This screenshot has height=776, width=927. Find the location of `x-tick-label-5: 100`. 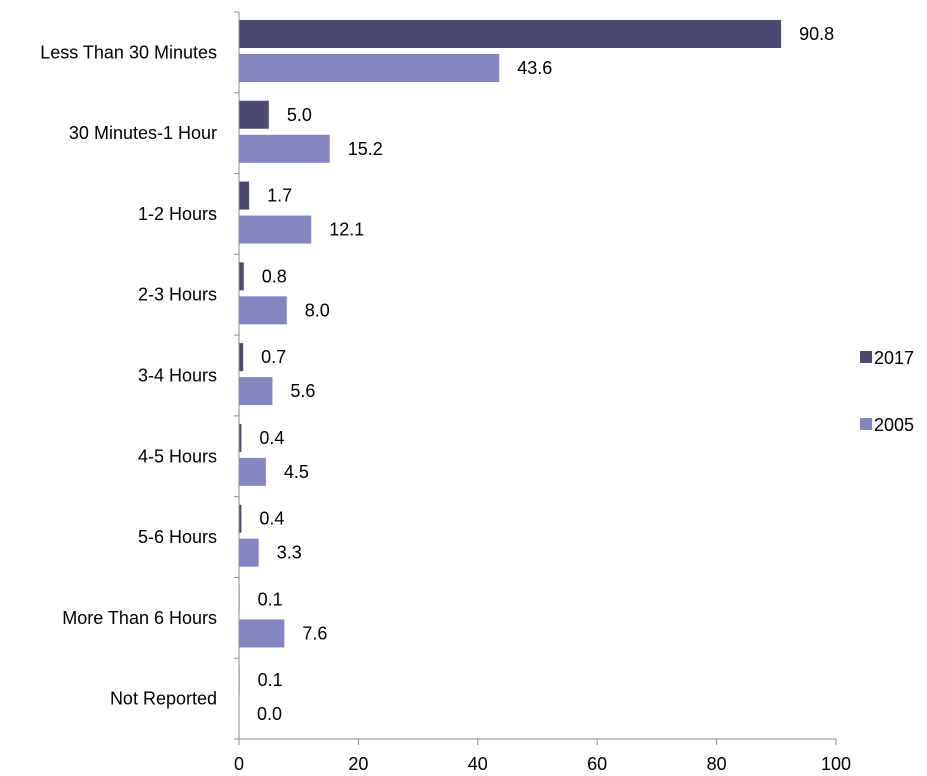

x-tick-label-5: 100 is located at coordinates (836, 764).